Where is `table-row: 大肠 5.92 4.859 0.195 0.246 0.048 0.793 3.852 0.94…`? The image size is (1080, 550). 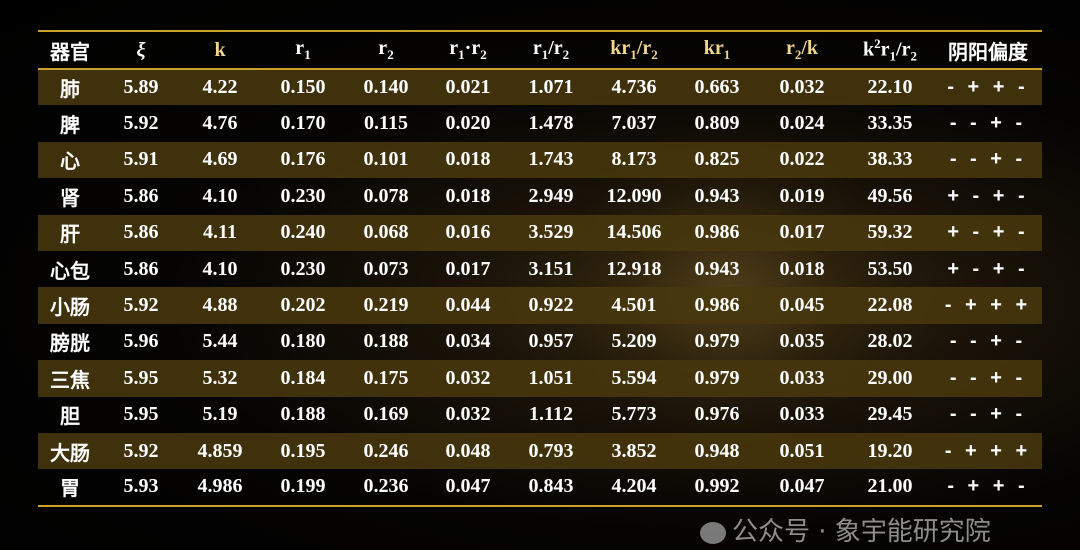
table-row: 大肠 5.92 4.859 0.195 0.246 0.048 0.793 3.852 0.94… is located at coordinates (540, 451).